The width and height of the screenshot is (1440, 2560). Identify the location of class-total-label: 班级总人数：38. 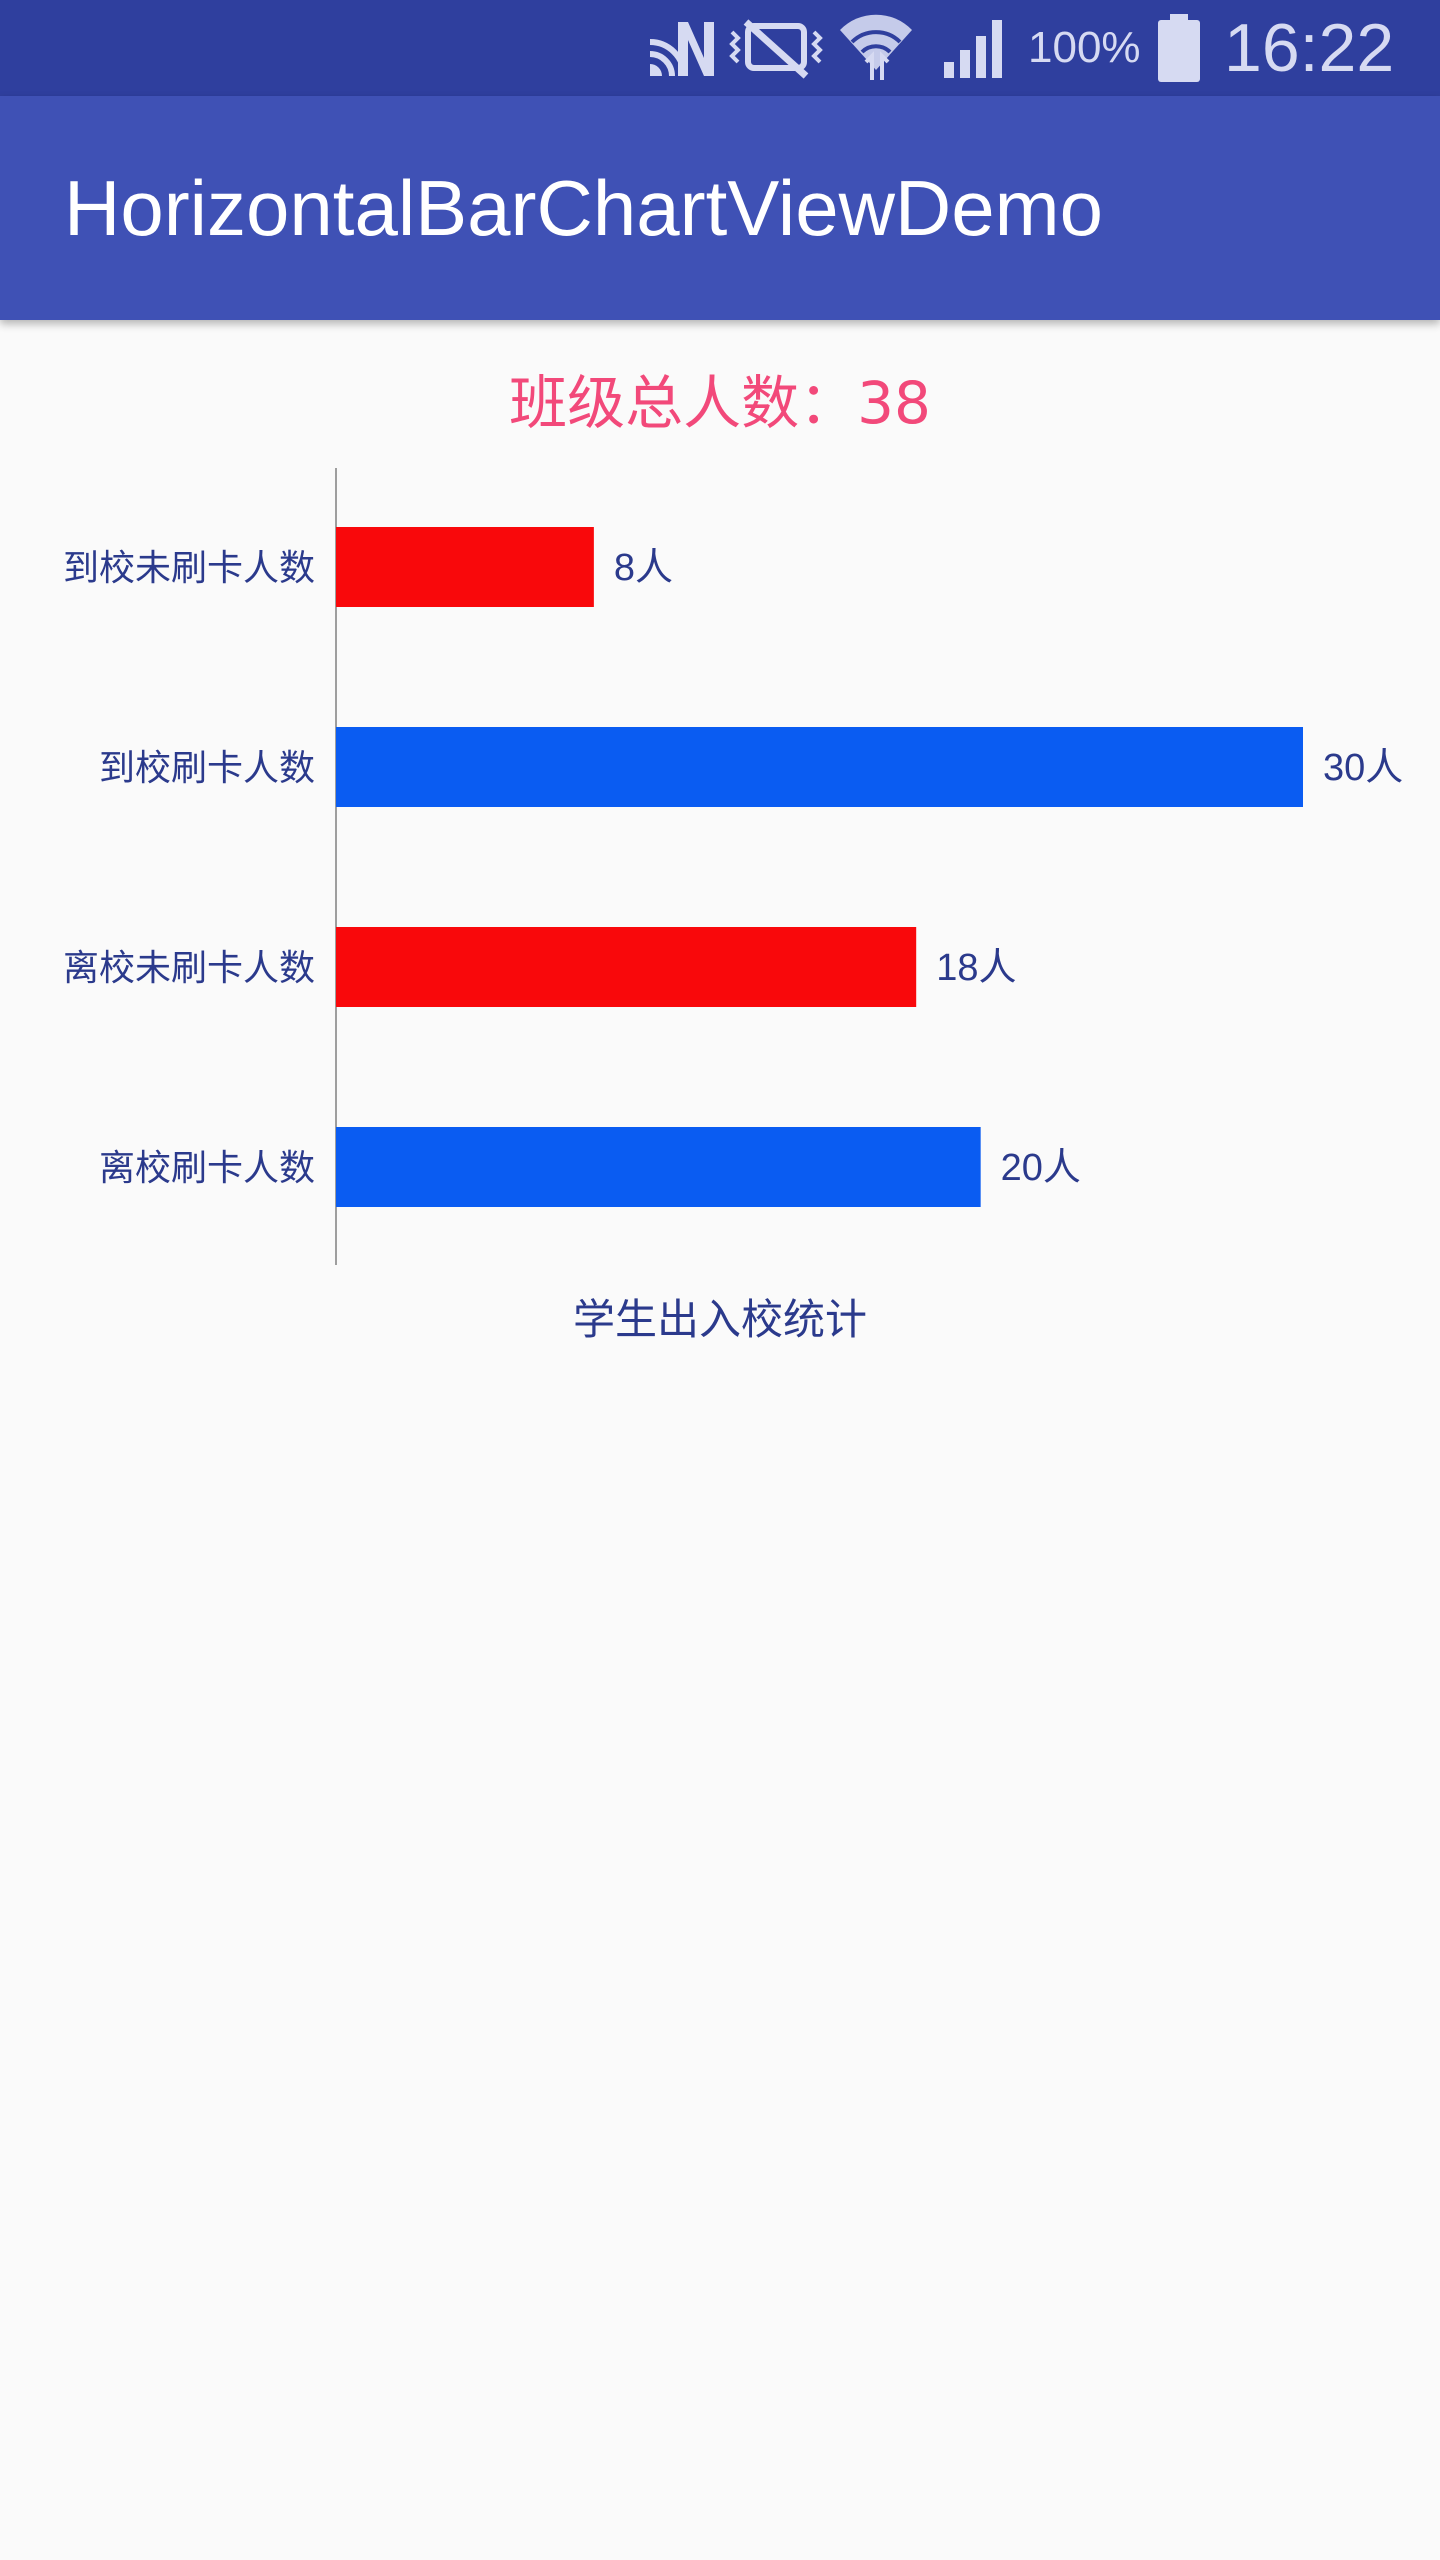
(720, 403).